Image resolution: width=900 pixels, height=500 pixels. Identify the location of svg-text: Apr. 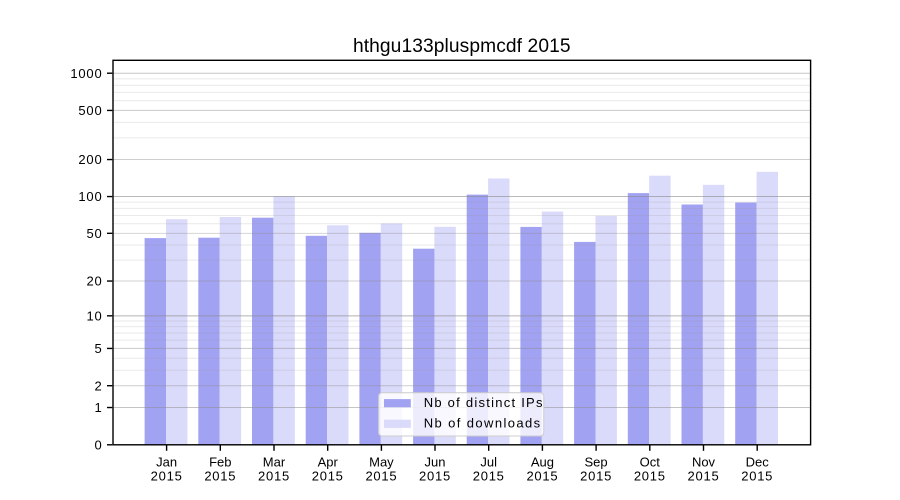
(328, 462).